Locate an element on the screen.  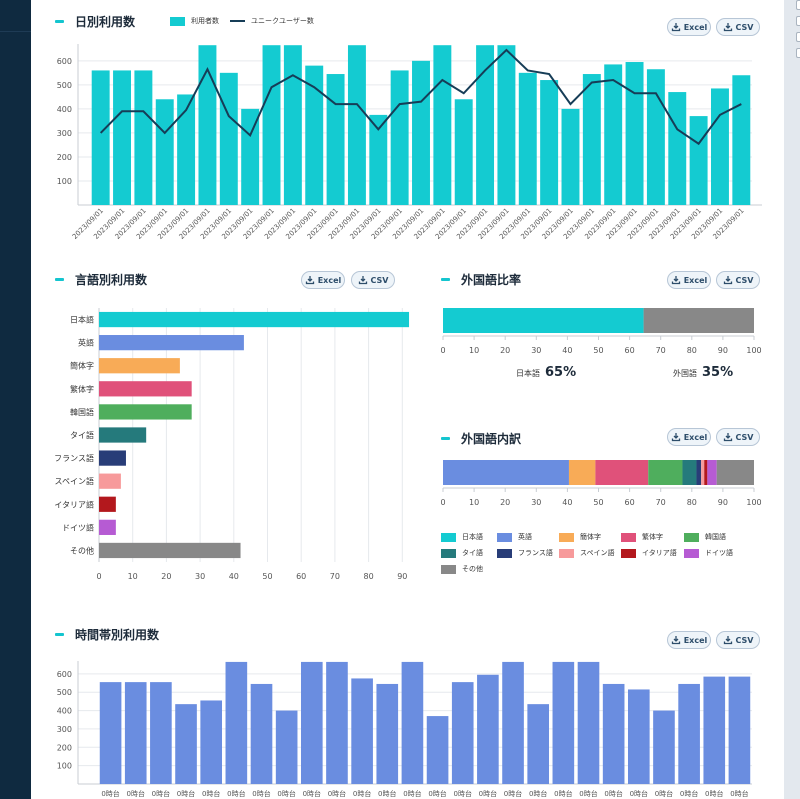
ratio-excel-button: Excel is located at coordinates (689, 280).